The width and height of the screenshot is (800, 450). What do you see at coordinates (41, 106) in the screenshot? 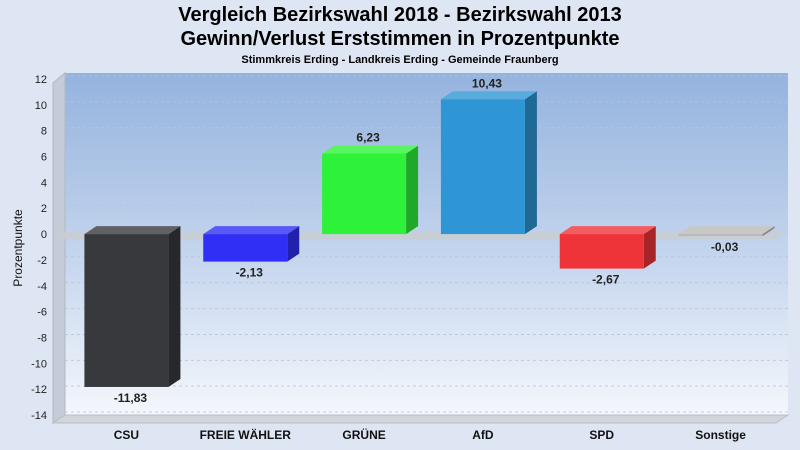
I see `y-tick-label: 10` at bounding box center [41, 106].